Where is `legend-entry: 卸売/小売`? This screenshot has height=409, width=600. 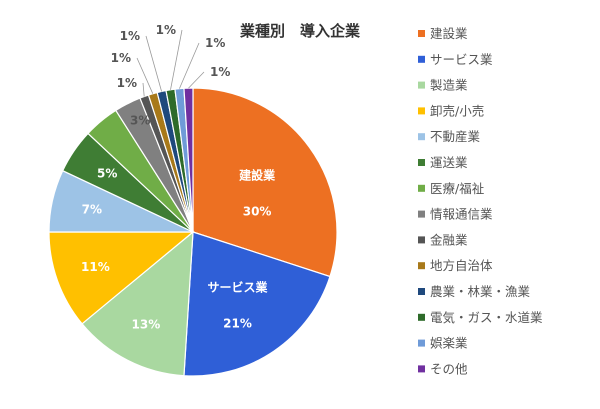 legend-entry: 卸売/小売 is located at coordinates (457, 110).